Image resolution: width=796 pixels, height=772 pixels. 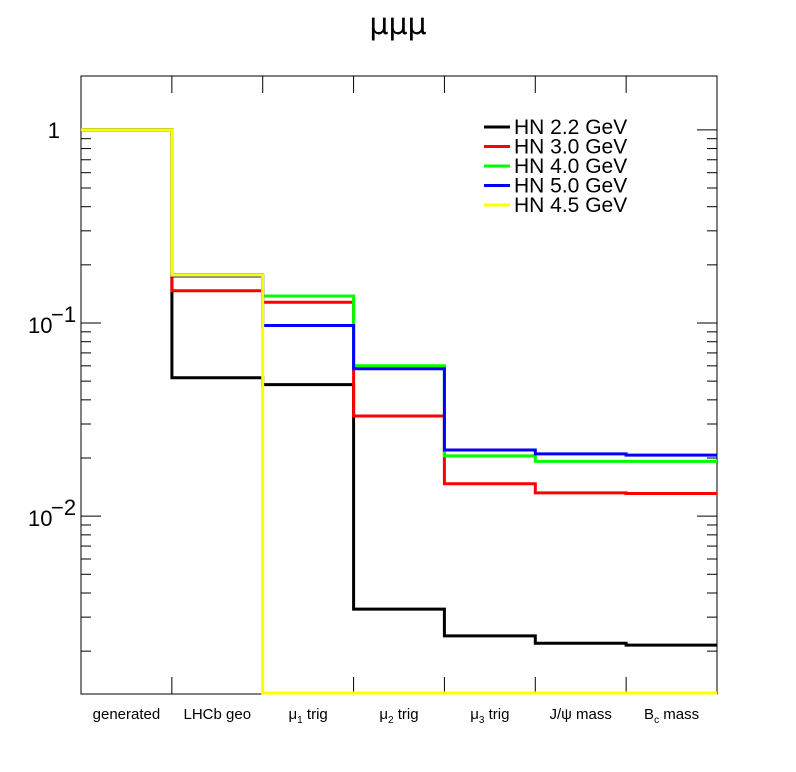 I want to click on legend-label: HN 3.0 GeV, so click(x=570, y=147).